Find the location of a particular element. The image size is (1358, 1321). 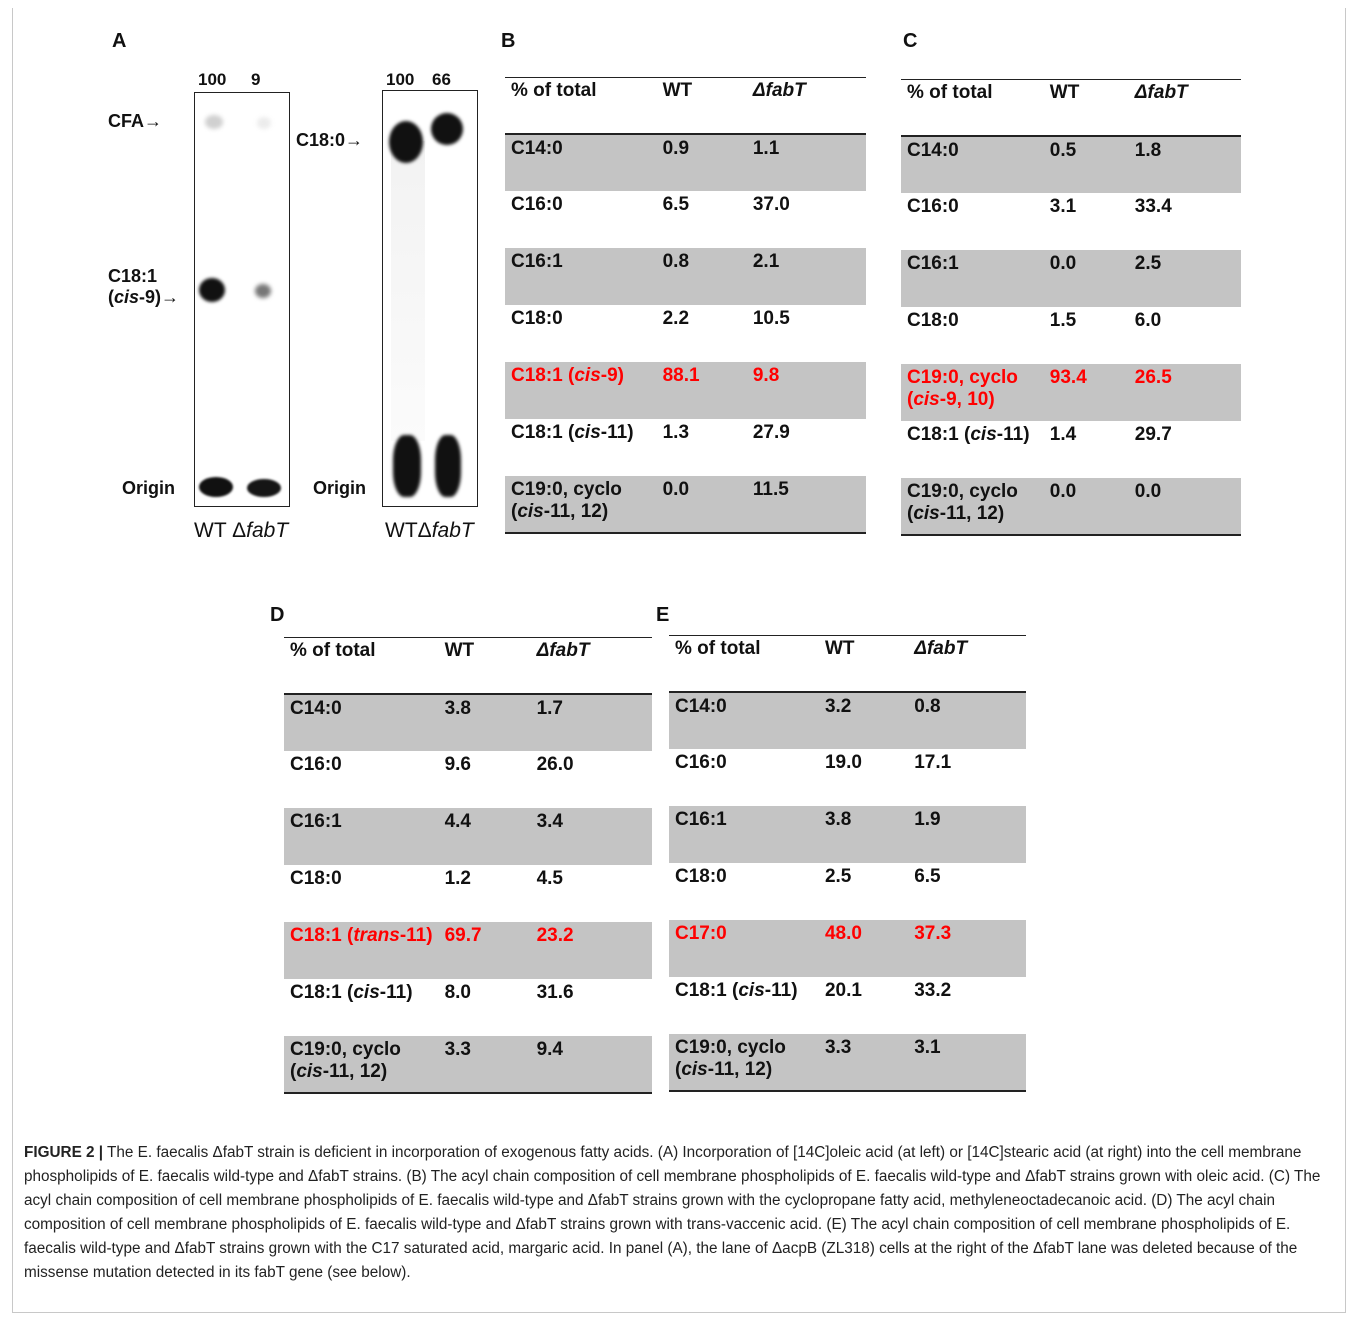

fabt-value: 6.0 is located at coordinates (1148, 320).